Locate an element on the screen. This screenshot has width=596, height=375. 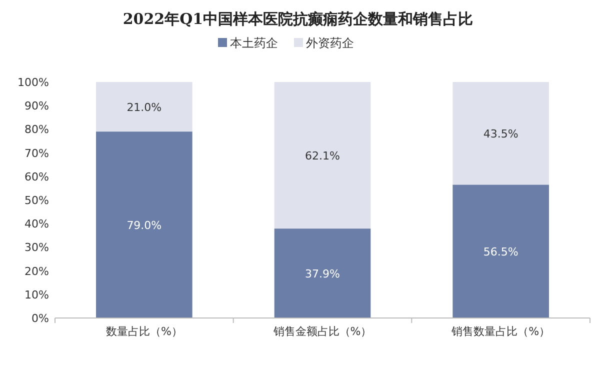
y-tick-label: 70% is located at coordinates (36, 153).